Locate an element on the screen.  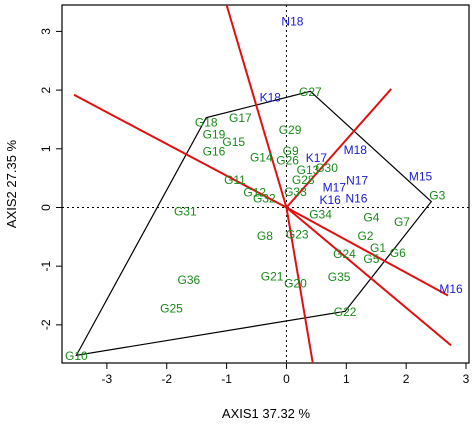
genotype-label: G35 is located at coordinates (339, 277).